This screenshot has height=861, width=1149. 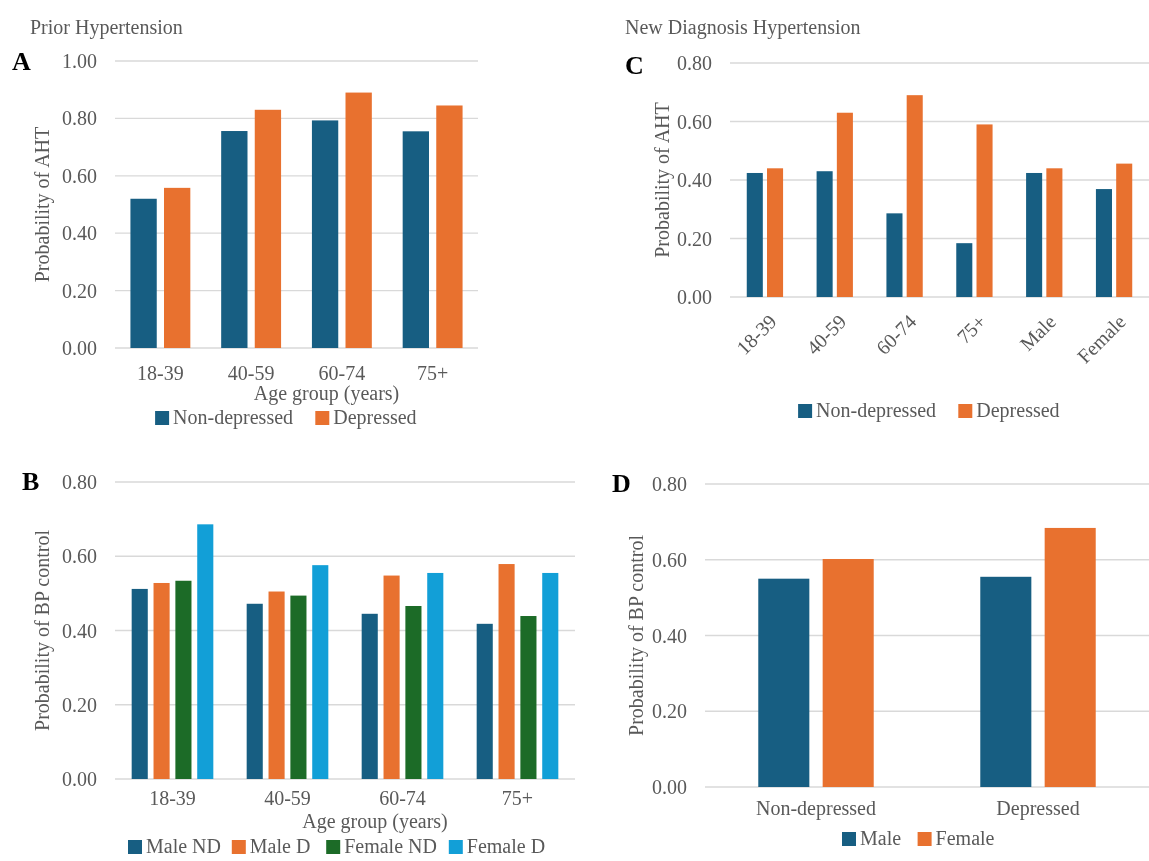 I want to click on x-tick-label: Depressed, so click(x=1038, y=808).